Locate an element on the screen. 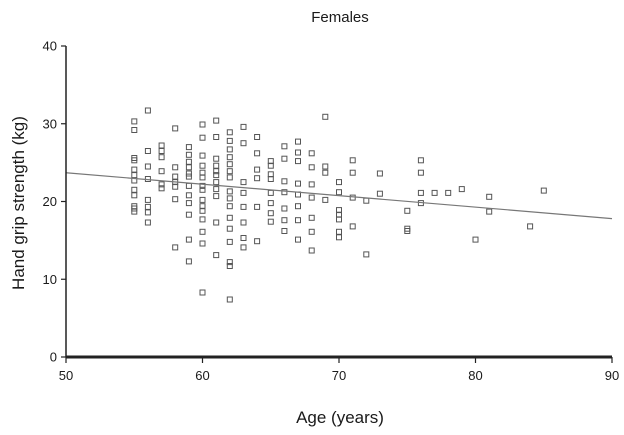 The height and width of the screenshot is (435, 624). y-axis-ticks: 0 10 20 30 40 is located at coordinates (54, 202).